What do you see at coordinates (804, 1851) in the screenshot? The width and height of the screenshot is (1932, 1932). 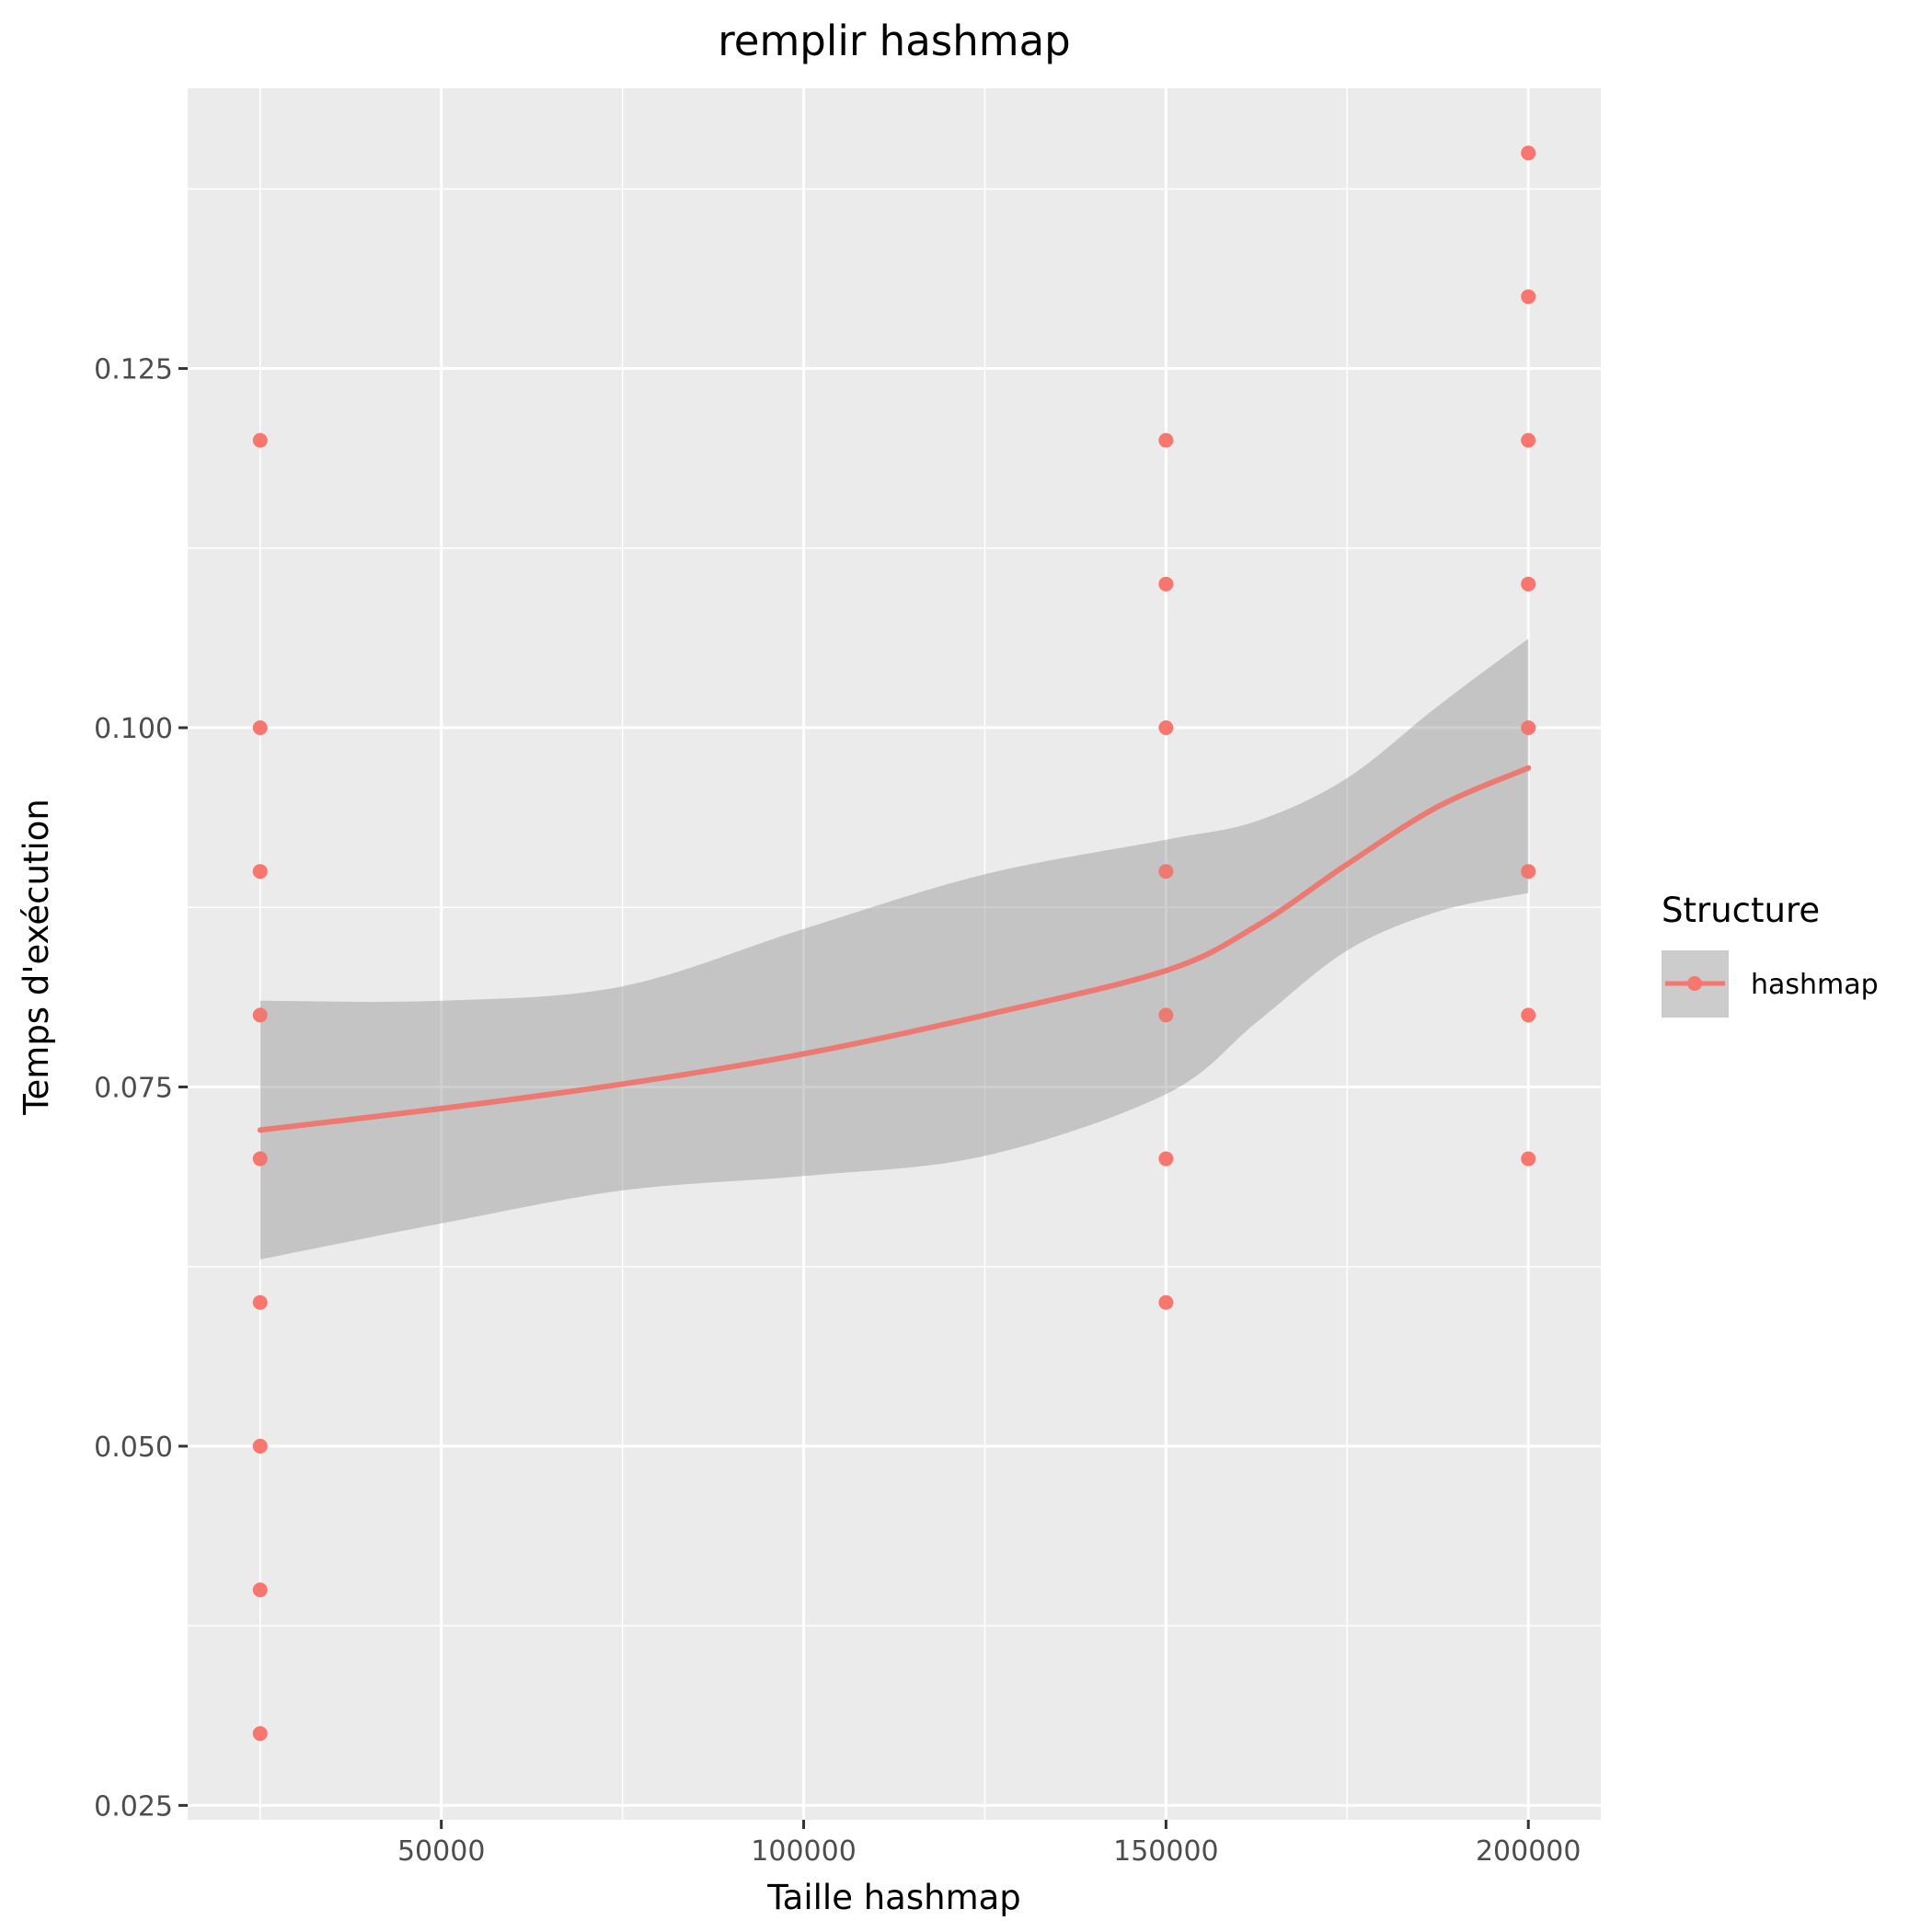 I see `x-tick-label: 100000` at bounding box center [804, 1851].